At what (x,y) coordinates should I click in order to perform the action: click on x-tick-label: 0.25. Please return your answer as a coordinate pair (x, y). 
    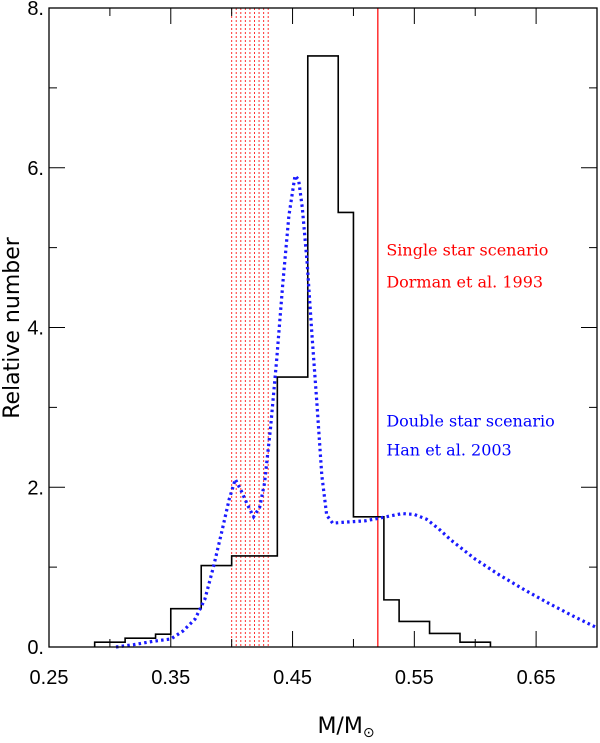
    Looking at the image, I should click on (49, 678).